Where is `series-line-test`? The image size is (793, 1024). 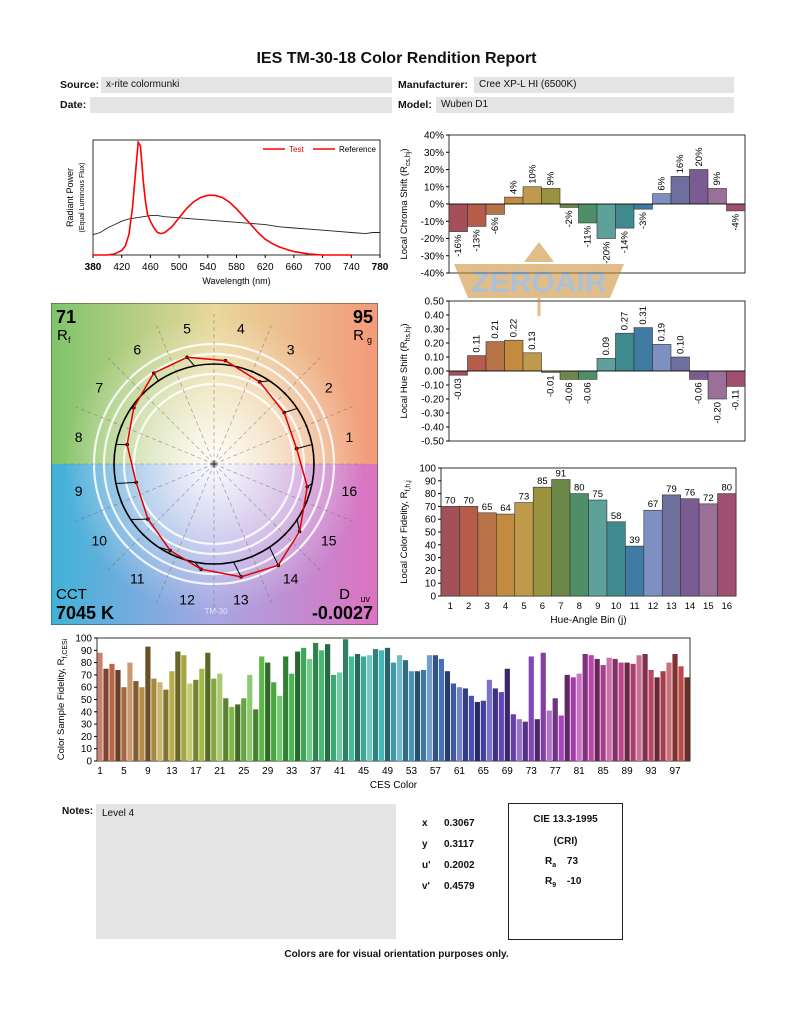 series-line-test is located at coordinates (222, 197).